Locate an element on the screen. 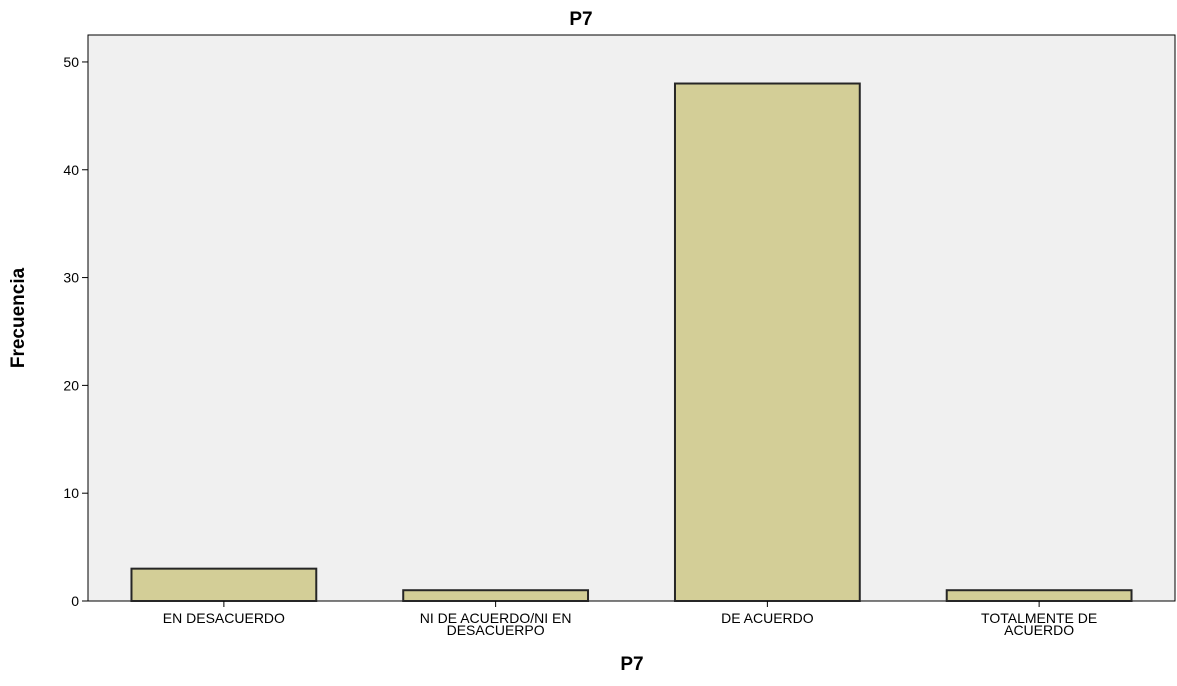 This screenshot has width=1177, height=686. y-tick-label: 20 is located at coordinates (71, 385).